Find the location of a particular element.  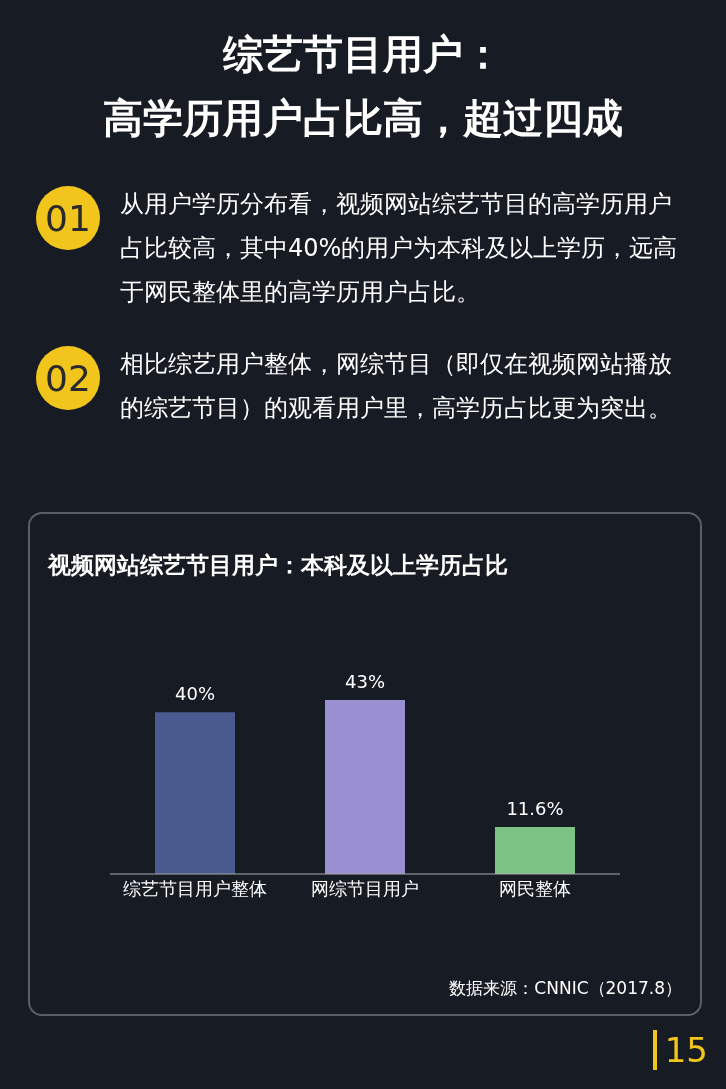

text: 高学历用户占比高，超过四成 is located at coordinates (363, 118).